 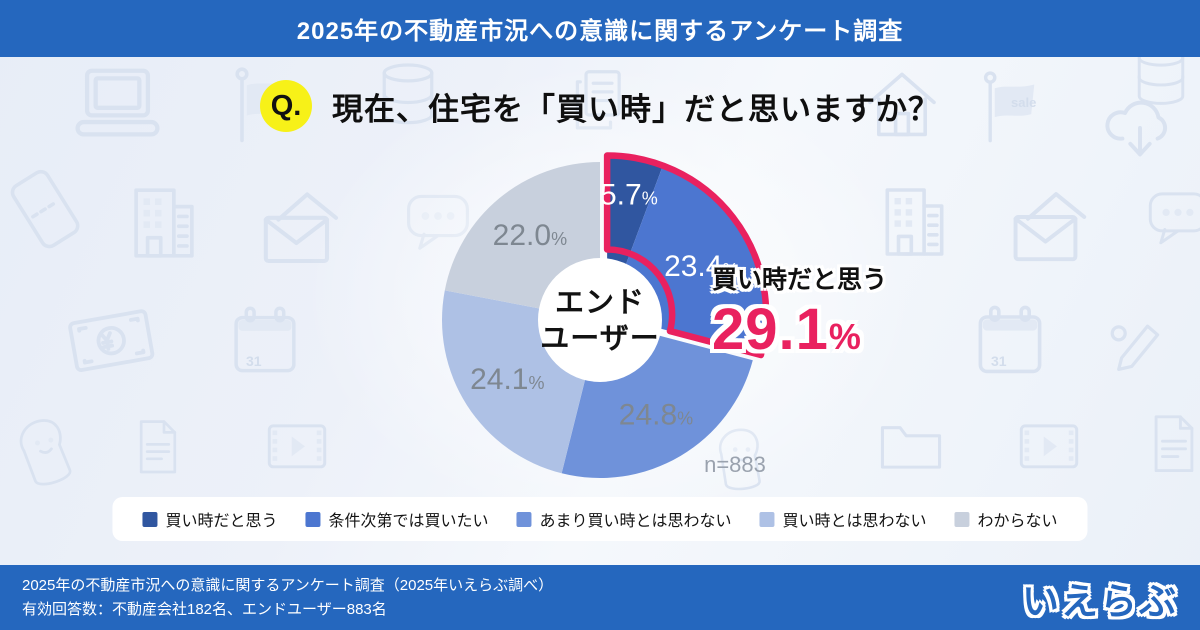 I want to click on question-text: 現在、住宅を「買い時」だと思いますか？, so click(x=636, y=109).